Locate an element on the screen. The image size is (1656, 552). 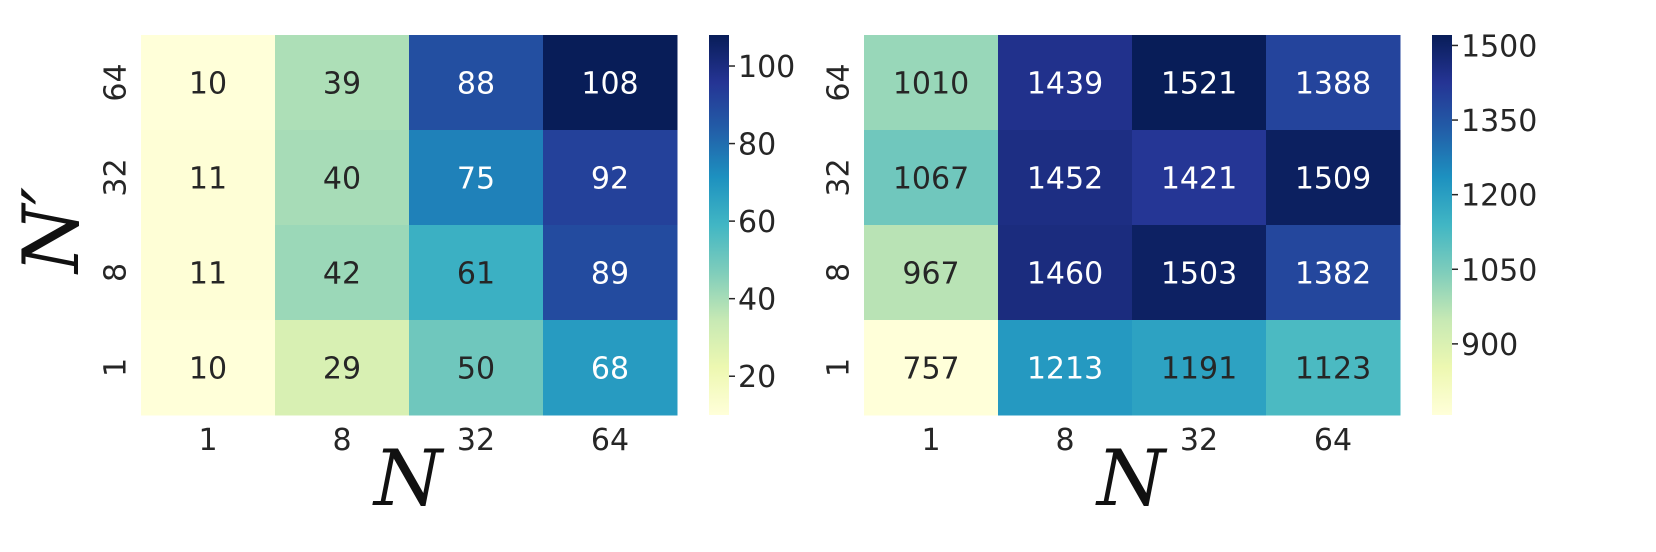
colorbar-tick-label: 40 is located at coordinates (757, 300).